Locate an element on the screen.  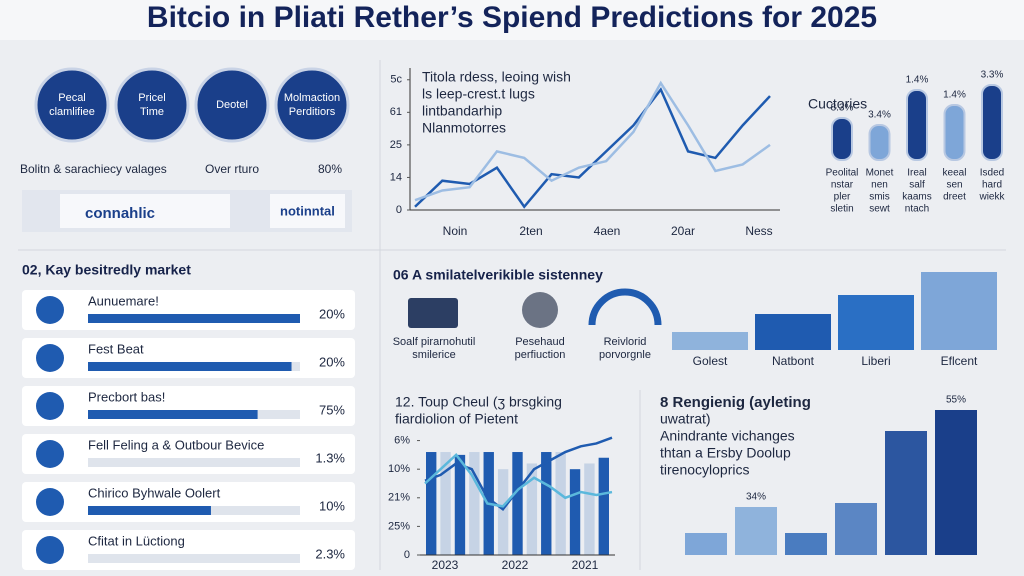
section-title: 12. Toup Cheul (ʒ brsgking is located at coordinates (478, 402).